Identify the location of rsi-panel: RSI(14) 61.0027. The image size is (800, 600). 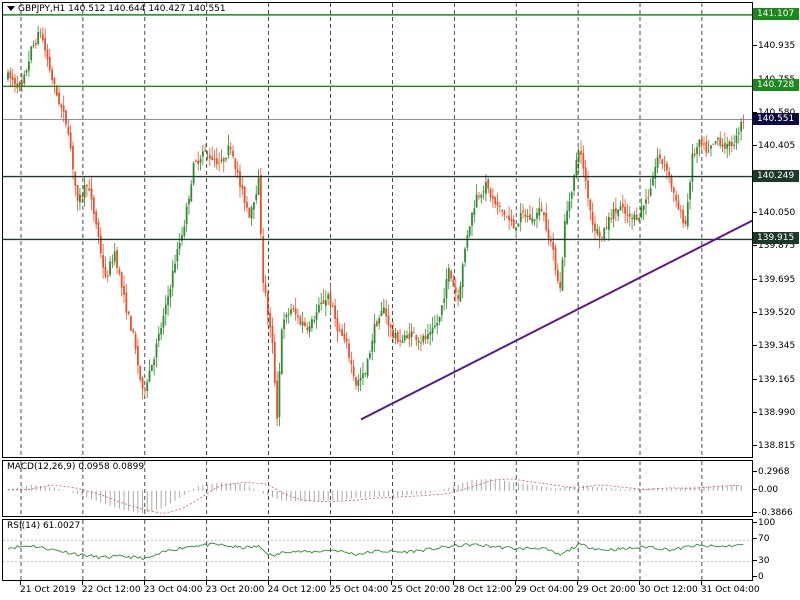
(377, 550).